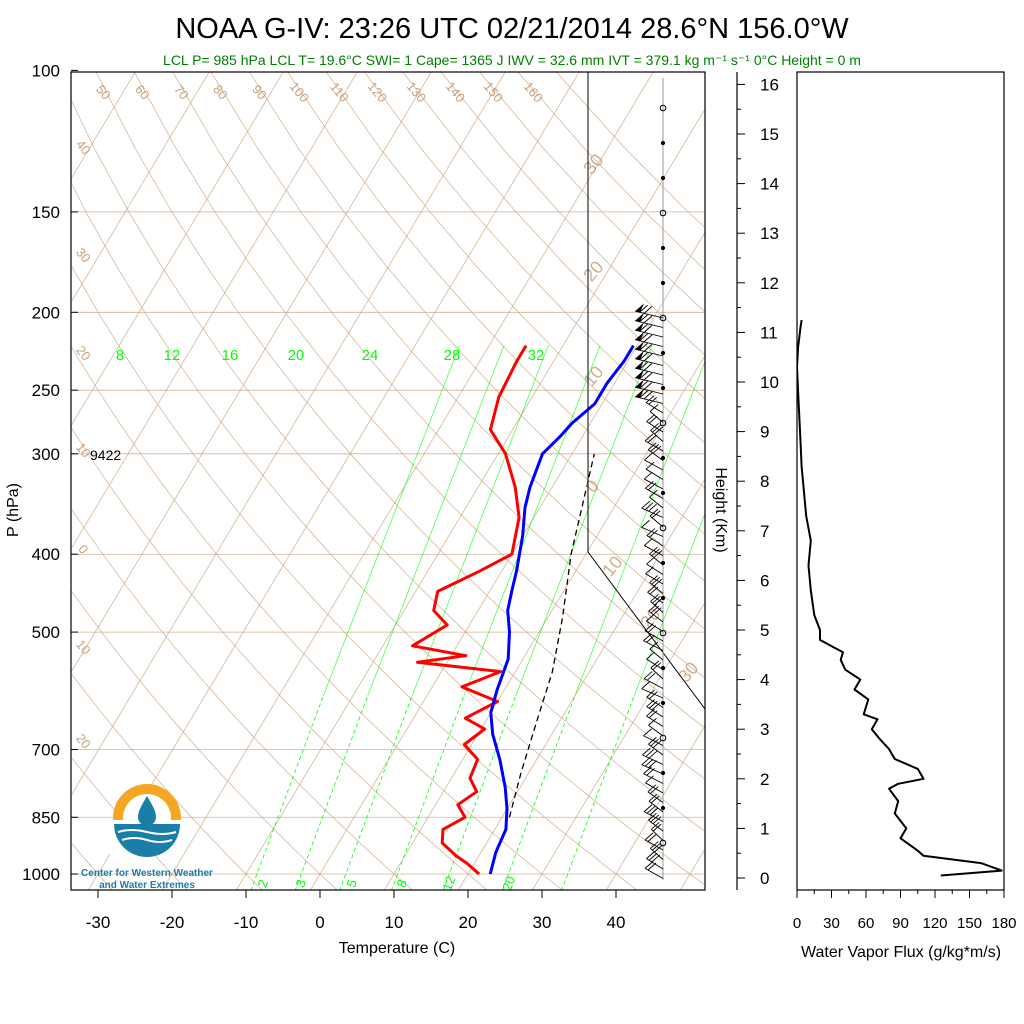 The image size is (1024, 1024). Describe the element at coordinates (769, 283) in the screenshot. I see `height-tick-label: 12` at that location.